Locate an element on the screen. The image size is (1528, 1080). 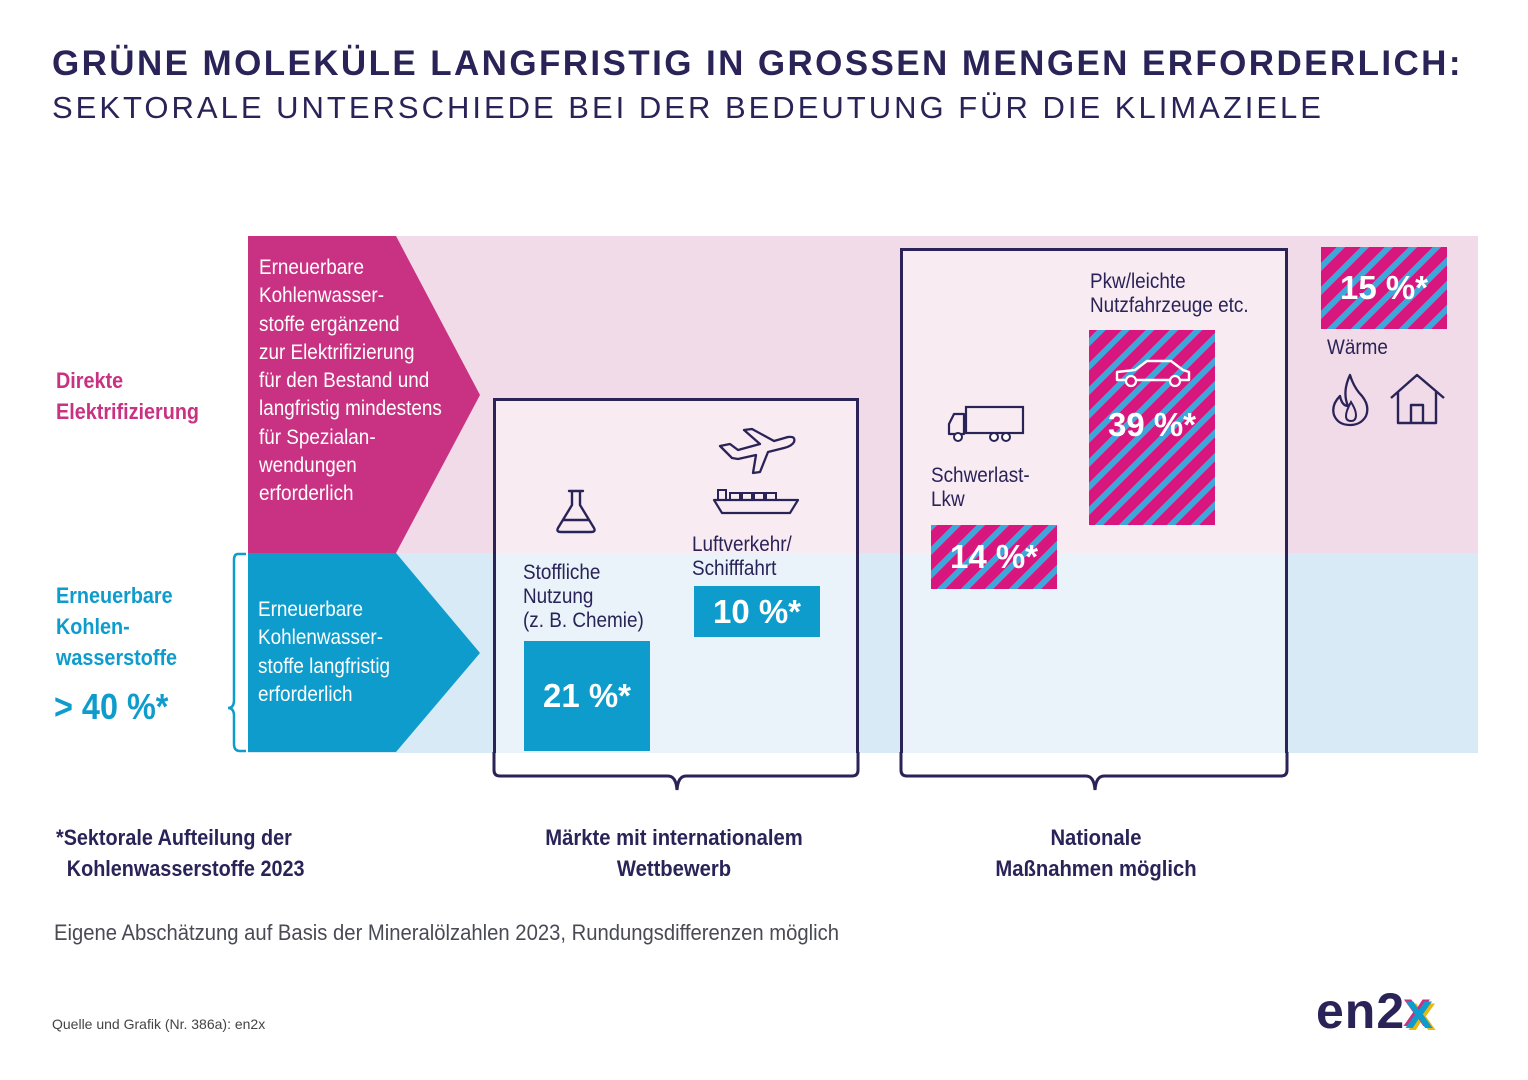
national-bracket is located at coordinates (1094, 771).